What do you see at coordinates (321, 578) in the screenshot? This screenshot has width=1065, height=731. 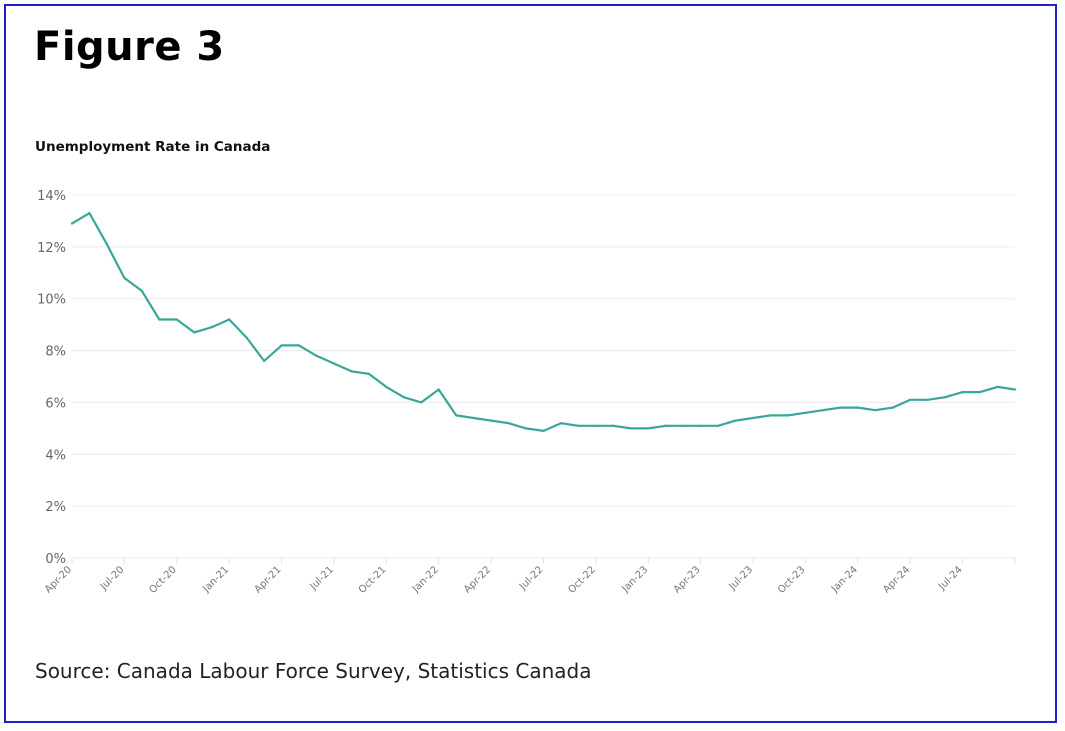 I see `x-tick-label: Jul-21` at bounding box center [321, 578].